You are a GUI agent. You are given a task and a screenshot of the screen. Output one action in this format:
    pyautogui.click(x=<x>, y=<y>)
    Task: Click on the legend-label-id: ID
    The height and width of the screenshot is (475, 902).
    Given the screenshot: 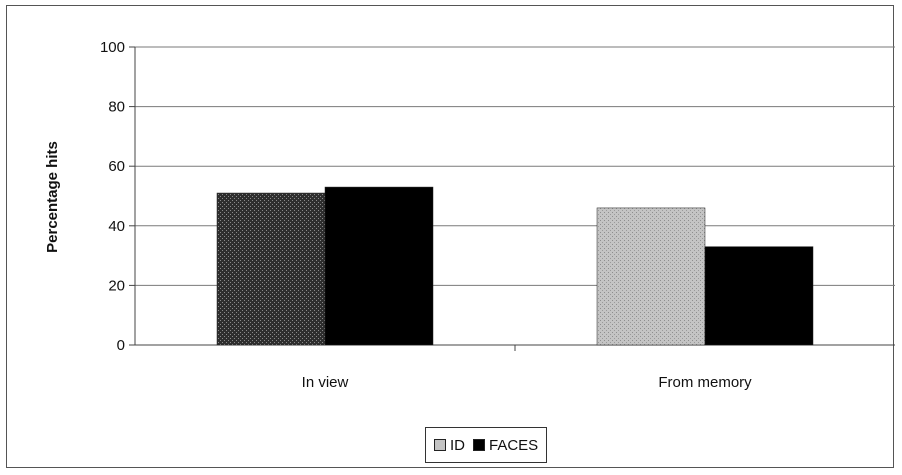 What is the action you would take?
    pyautogui.click(x=457, y=445)
    